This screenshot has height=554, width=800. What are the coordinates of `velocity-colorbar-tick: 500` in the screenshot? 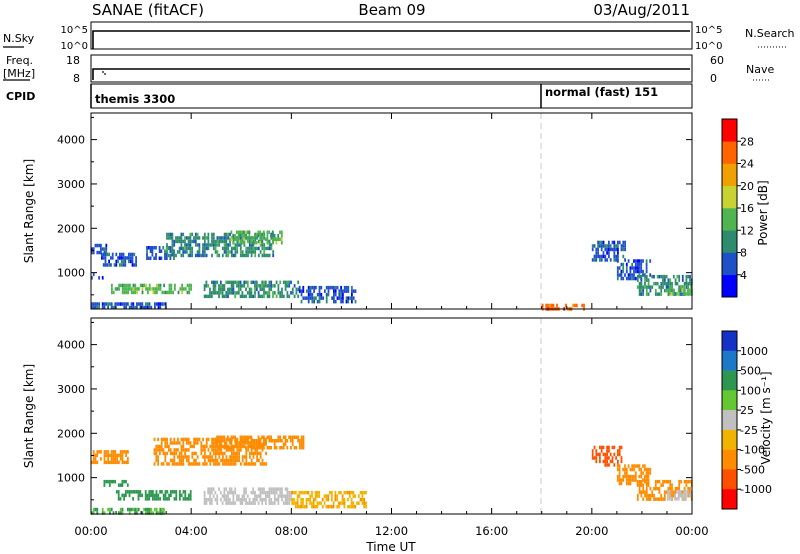 It's located at (750, 371).